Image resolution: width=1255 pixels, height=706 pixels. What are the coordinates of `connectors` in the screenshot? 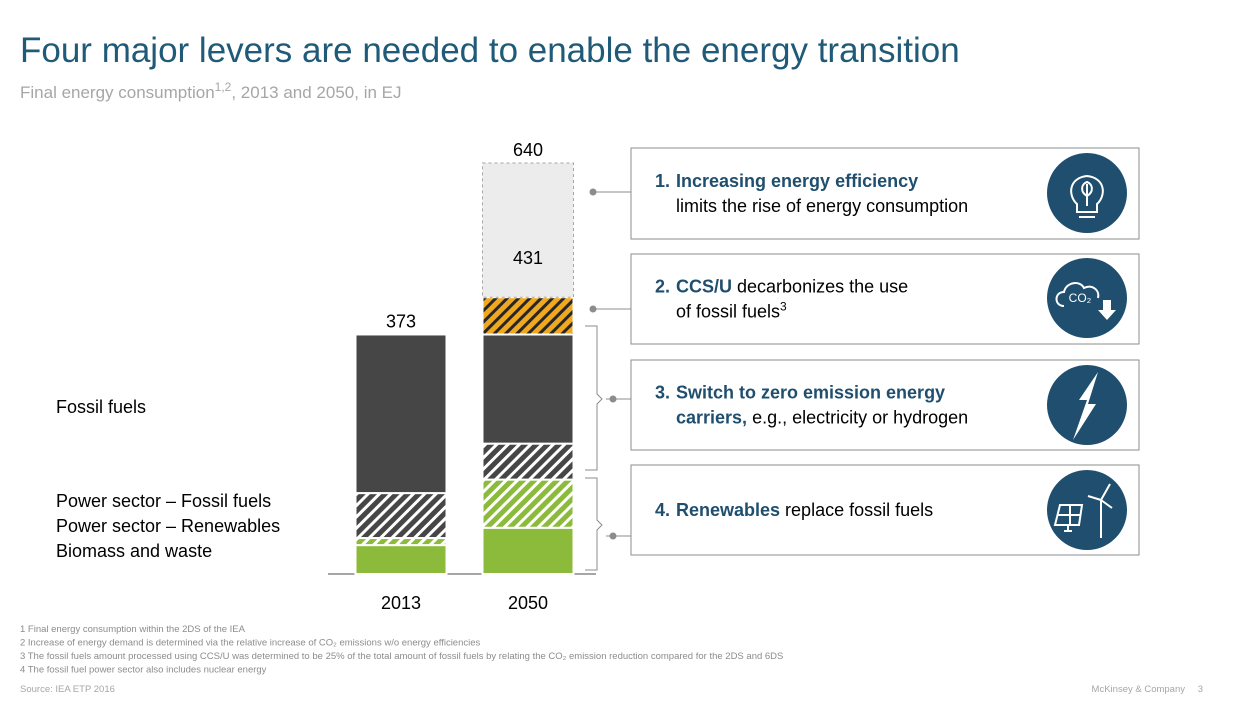 It's located at (608, 379).